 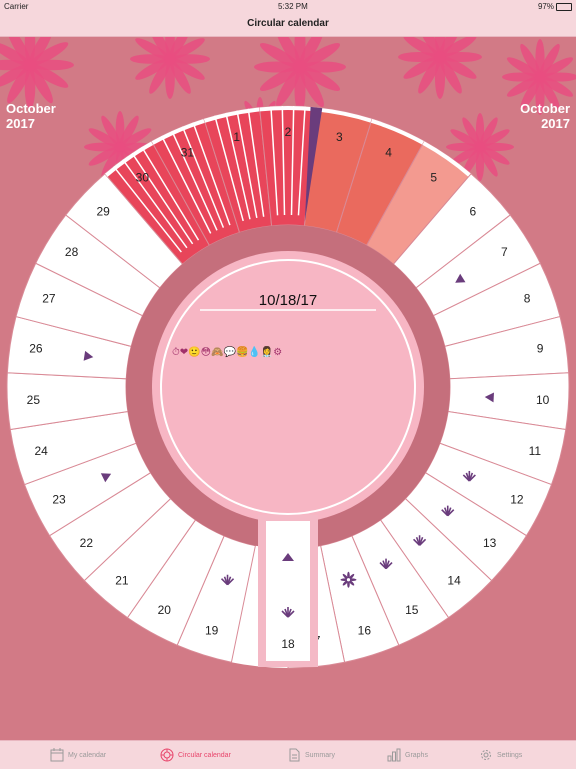 What do you see at coordinates (486, 755) in the screenshot?
I see `gear-icon` at bounding box center [486, 755].